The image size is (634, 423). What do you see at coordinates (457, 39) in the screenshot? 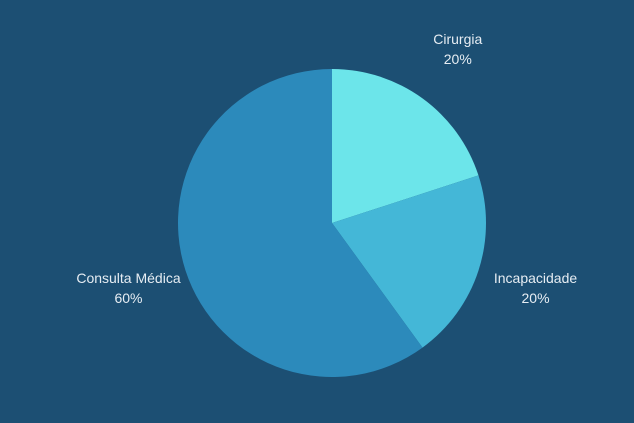
I see `slice-category-label: Cirurgia` at bounding box center [457, 39].